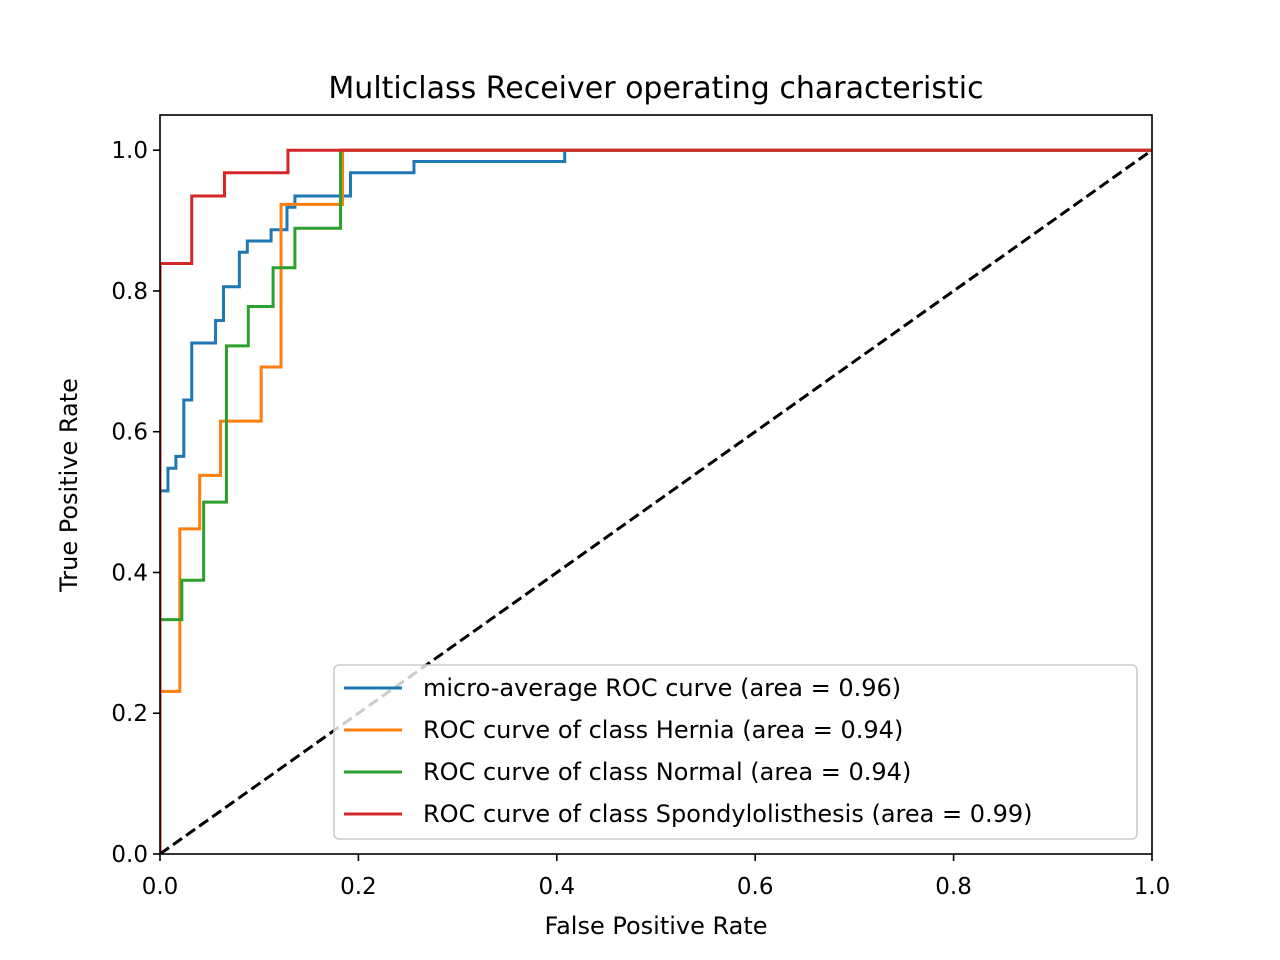  Describe the element at coordinates (129, 573) in the screenshot. I see `y-tick-label: 0.4` at that location.